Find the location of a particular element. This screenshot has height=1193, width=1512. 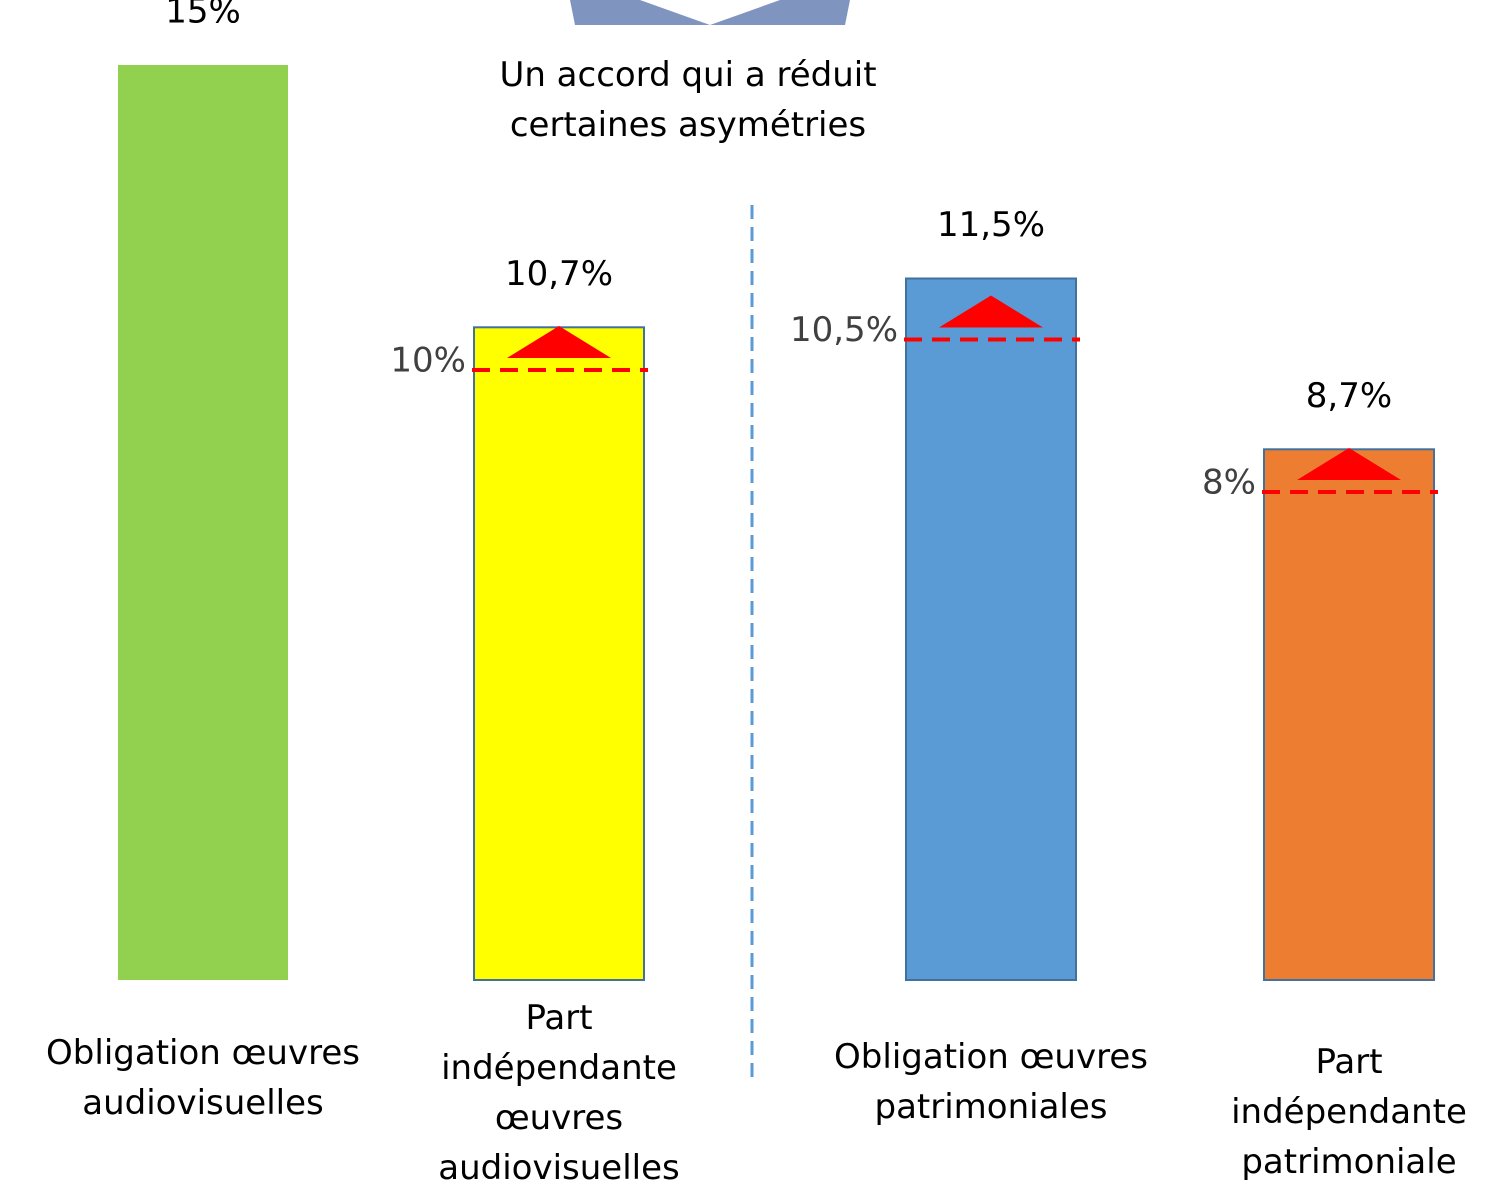

previous-label: 10% is located at coordinates (428, 361).